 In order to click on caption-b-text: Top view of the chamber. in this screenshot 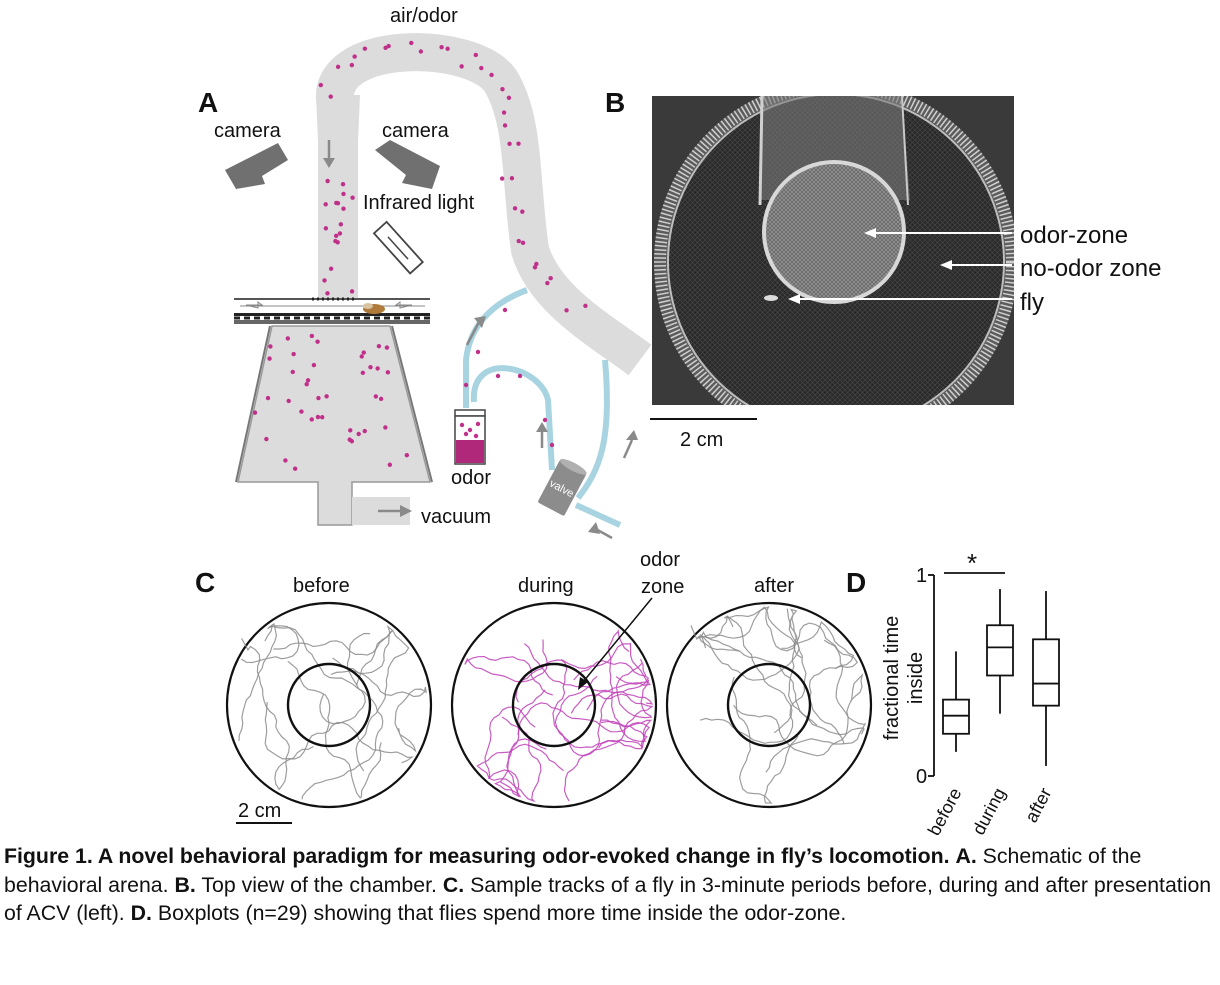, I will do `click(316, 884)`.